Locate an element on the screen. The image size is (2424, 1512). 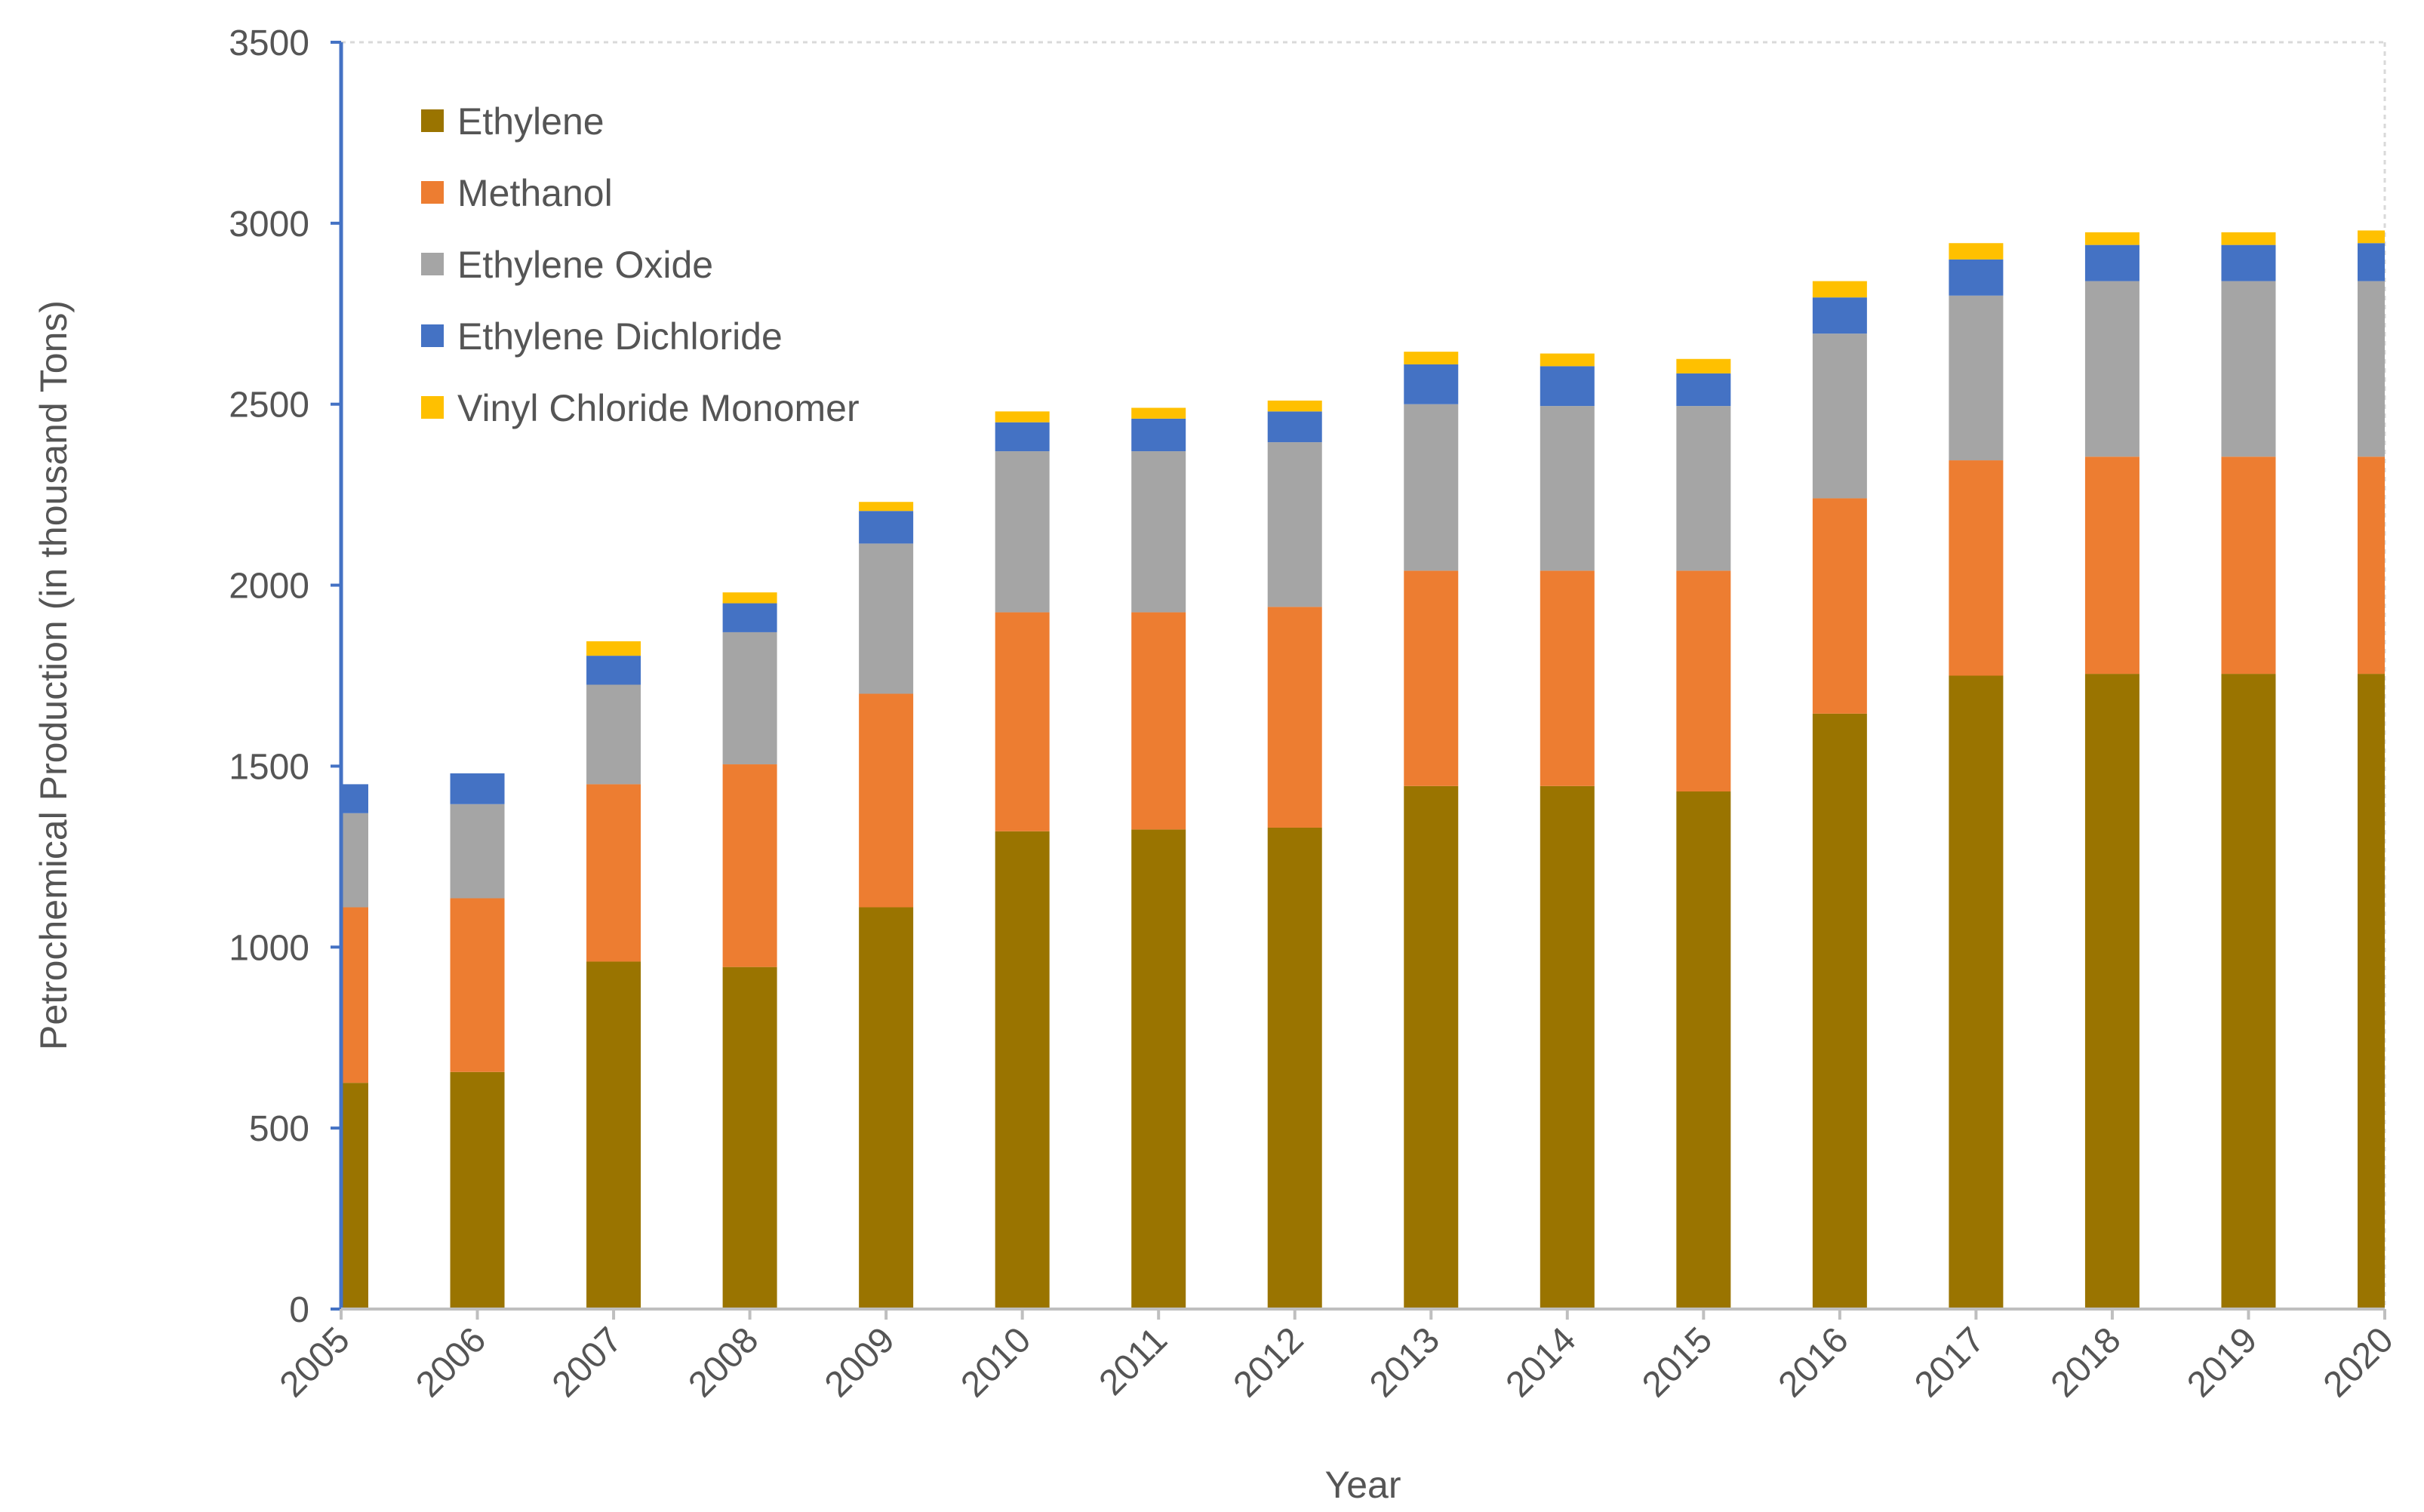
bar-methanol-2009 is located at coordinates (887, 800).